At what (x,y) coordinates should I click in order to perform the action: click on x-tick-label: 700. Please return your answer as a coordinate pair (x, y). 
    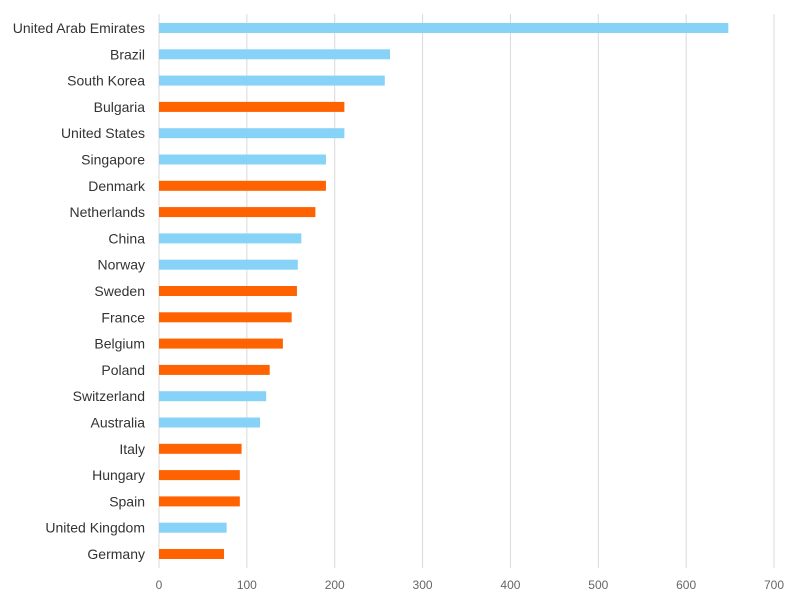
    Looking at the image, I should click on (774, 585).